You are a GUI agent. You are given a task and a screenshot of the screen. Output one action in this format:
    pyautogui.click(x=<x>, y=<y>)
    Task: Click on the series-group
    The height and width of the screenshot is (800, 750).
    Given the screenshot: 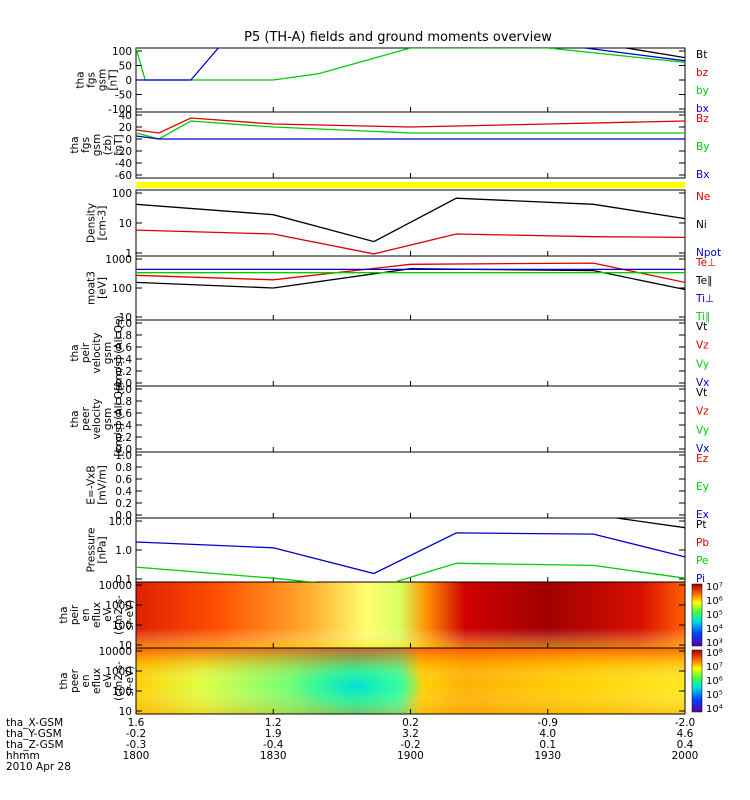 What is the action you would take?
    pyautogui.click(x=410, y=128)
    